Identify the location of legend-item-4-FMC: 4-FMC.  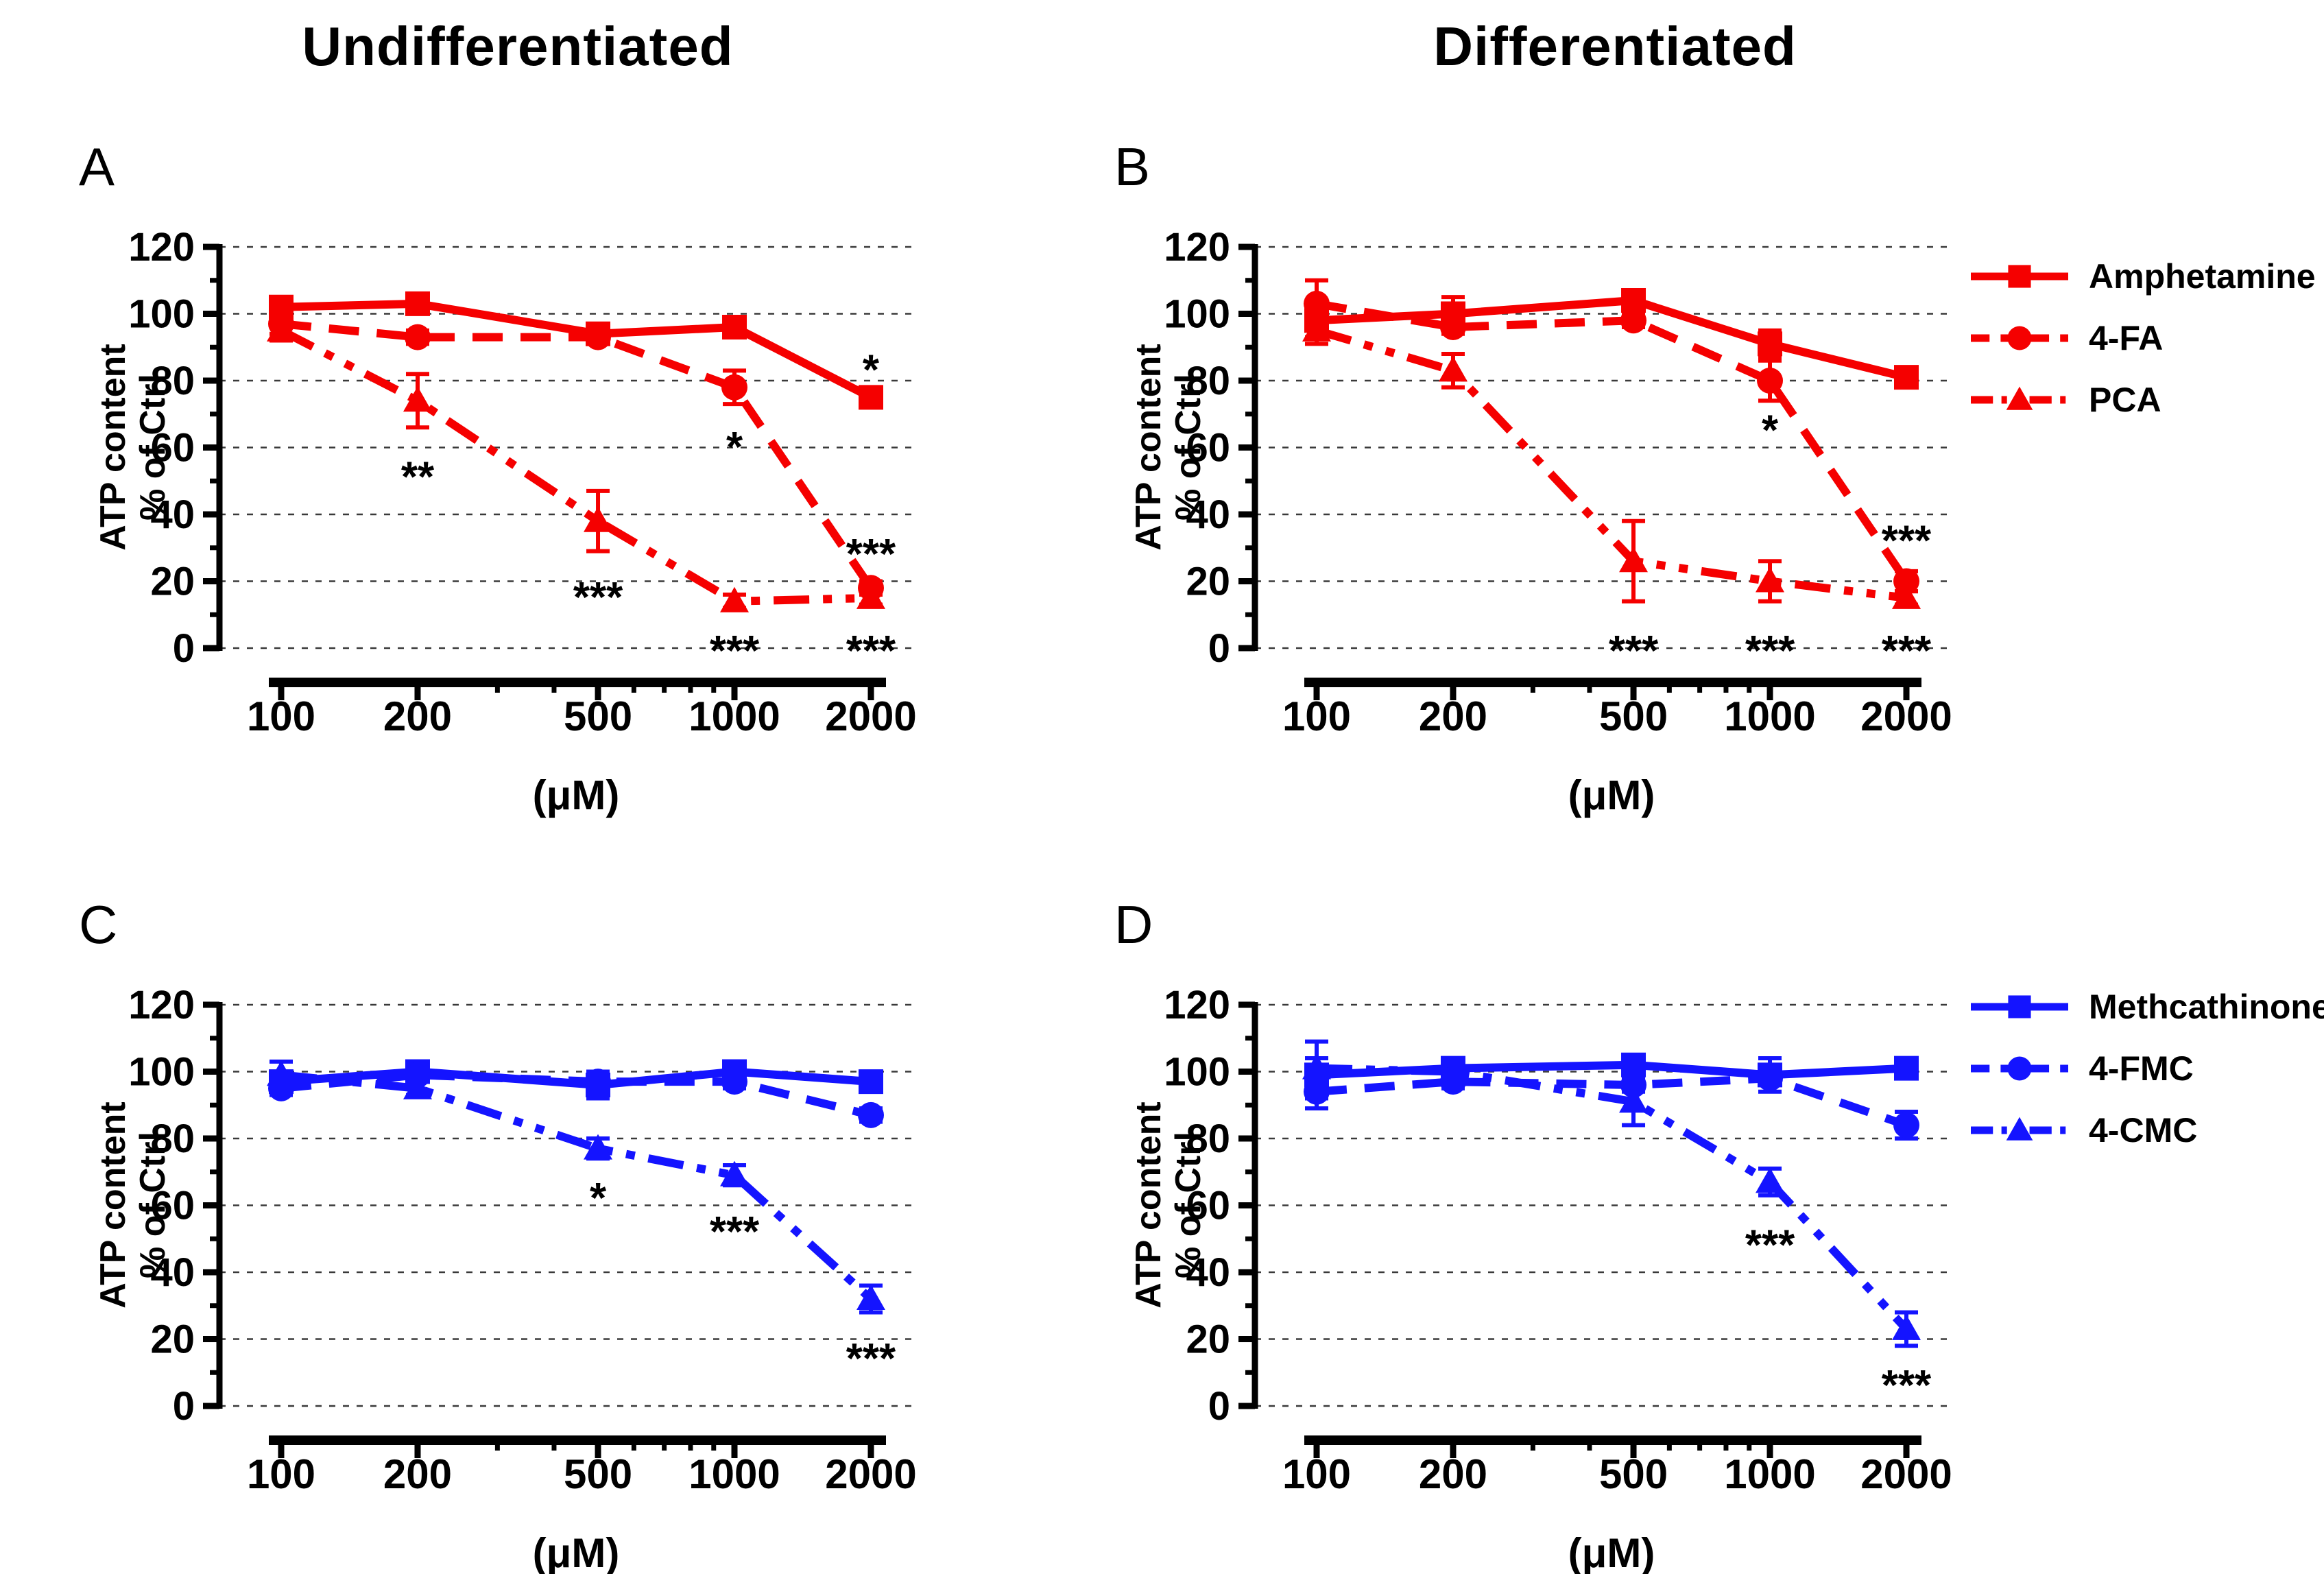
(2146, 1069).